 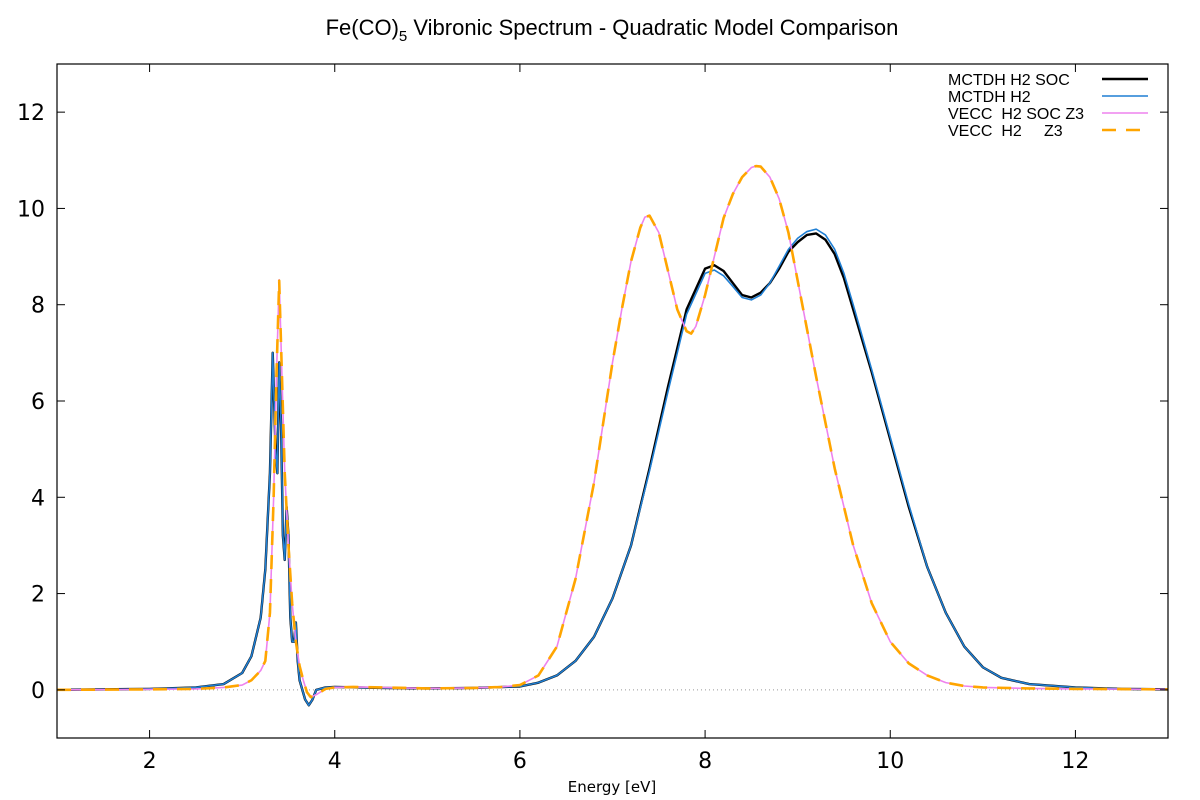 What do you see at coordinates (150, 761) in the screenshot?
I see `x-tick-label: 2` at bounding box center [150, 761].